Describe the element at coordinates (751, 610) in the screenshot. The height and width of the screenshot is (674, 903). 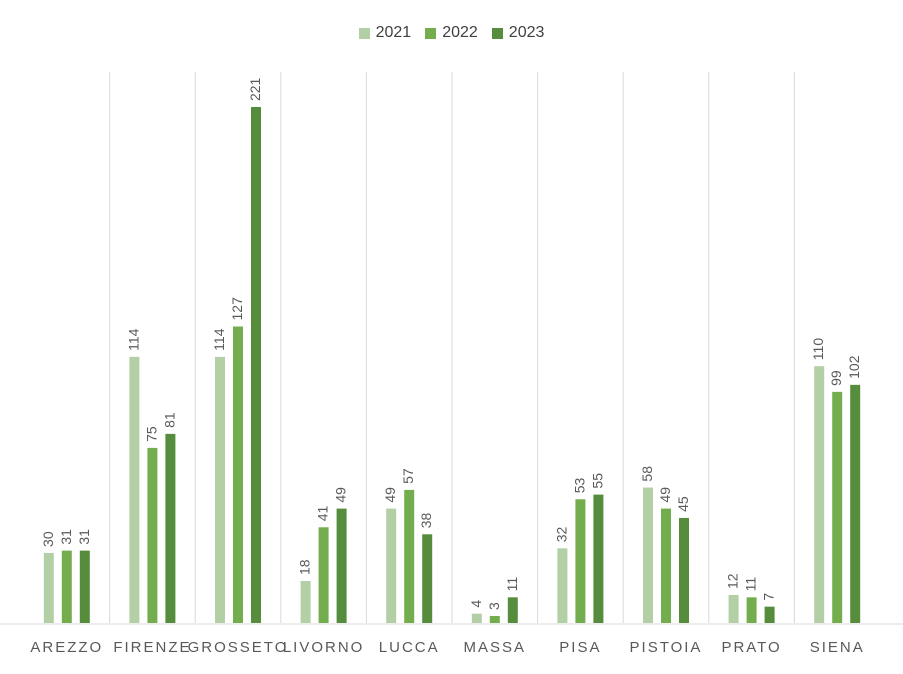
I see `bar-2022-prato` at that location.